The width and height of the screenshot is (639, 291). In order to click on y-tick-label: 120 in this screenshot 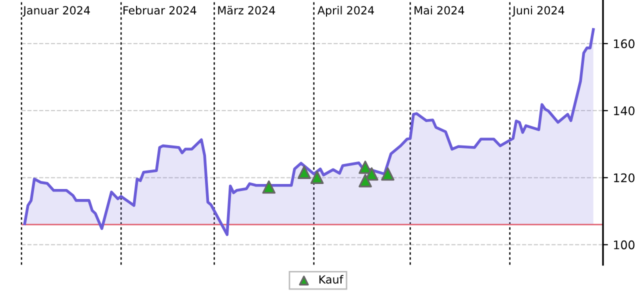, I will do `click(624, 177)`.